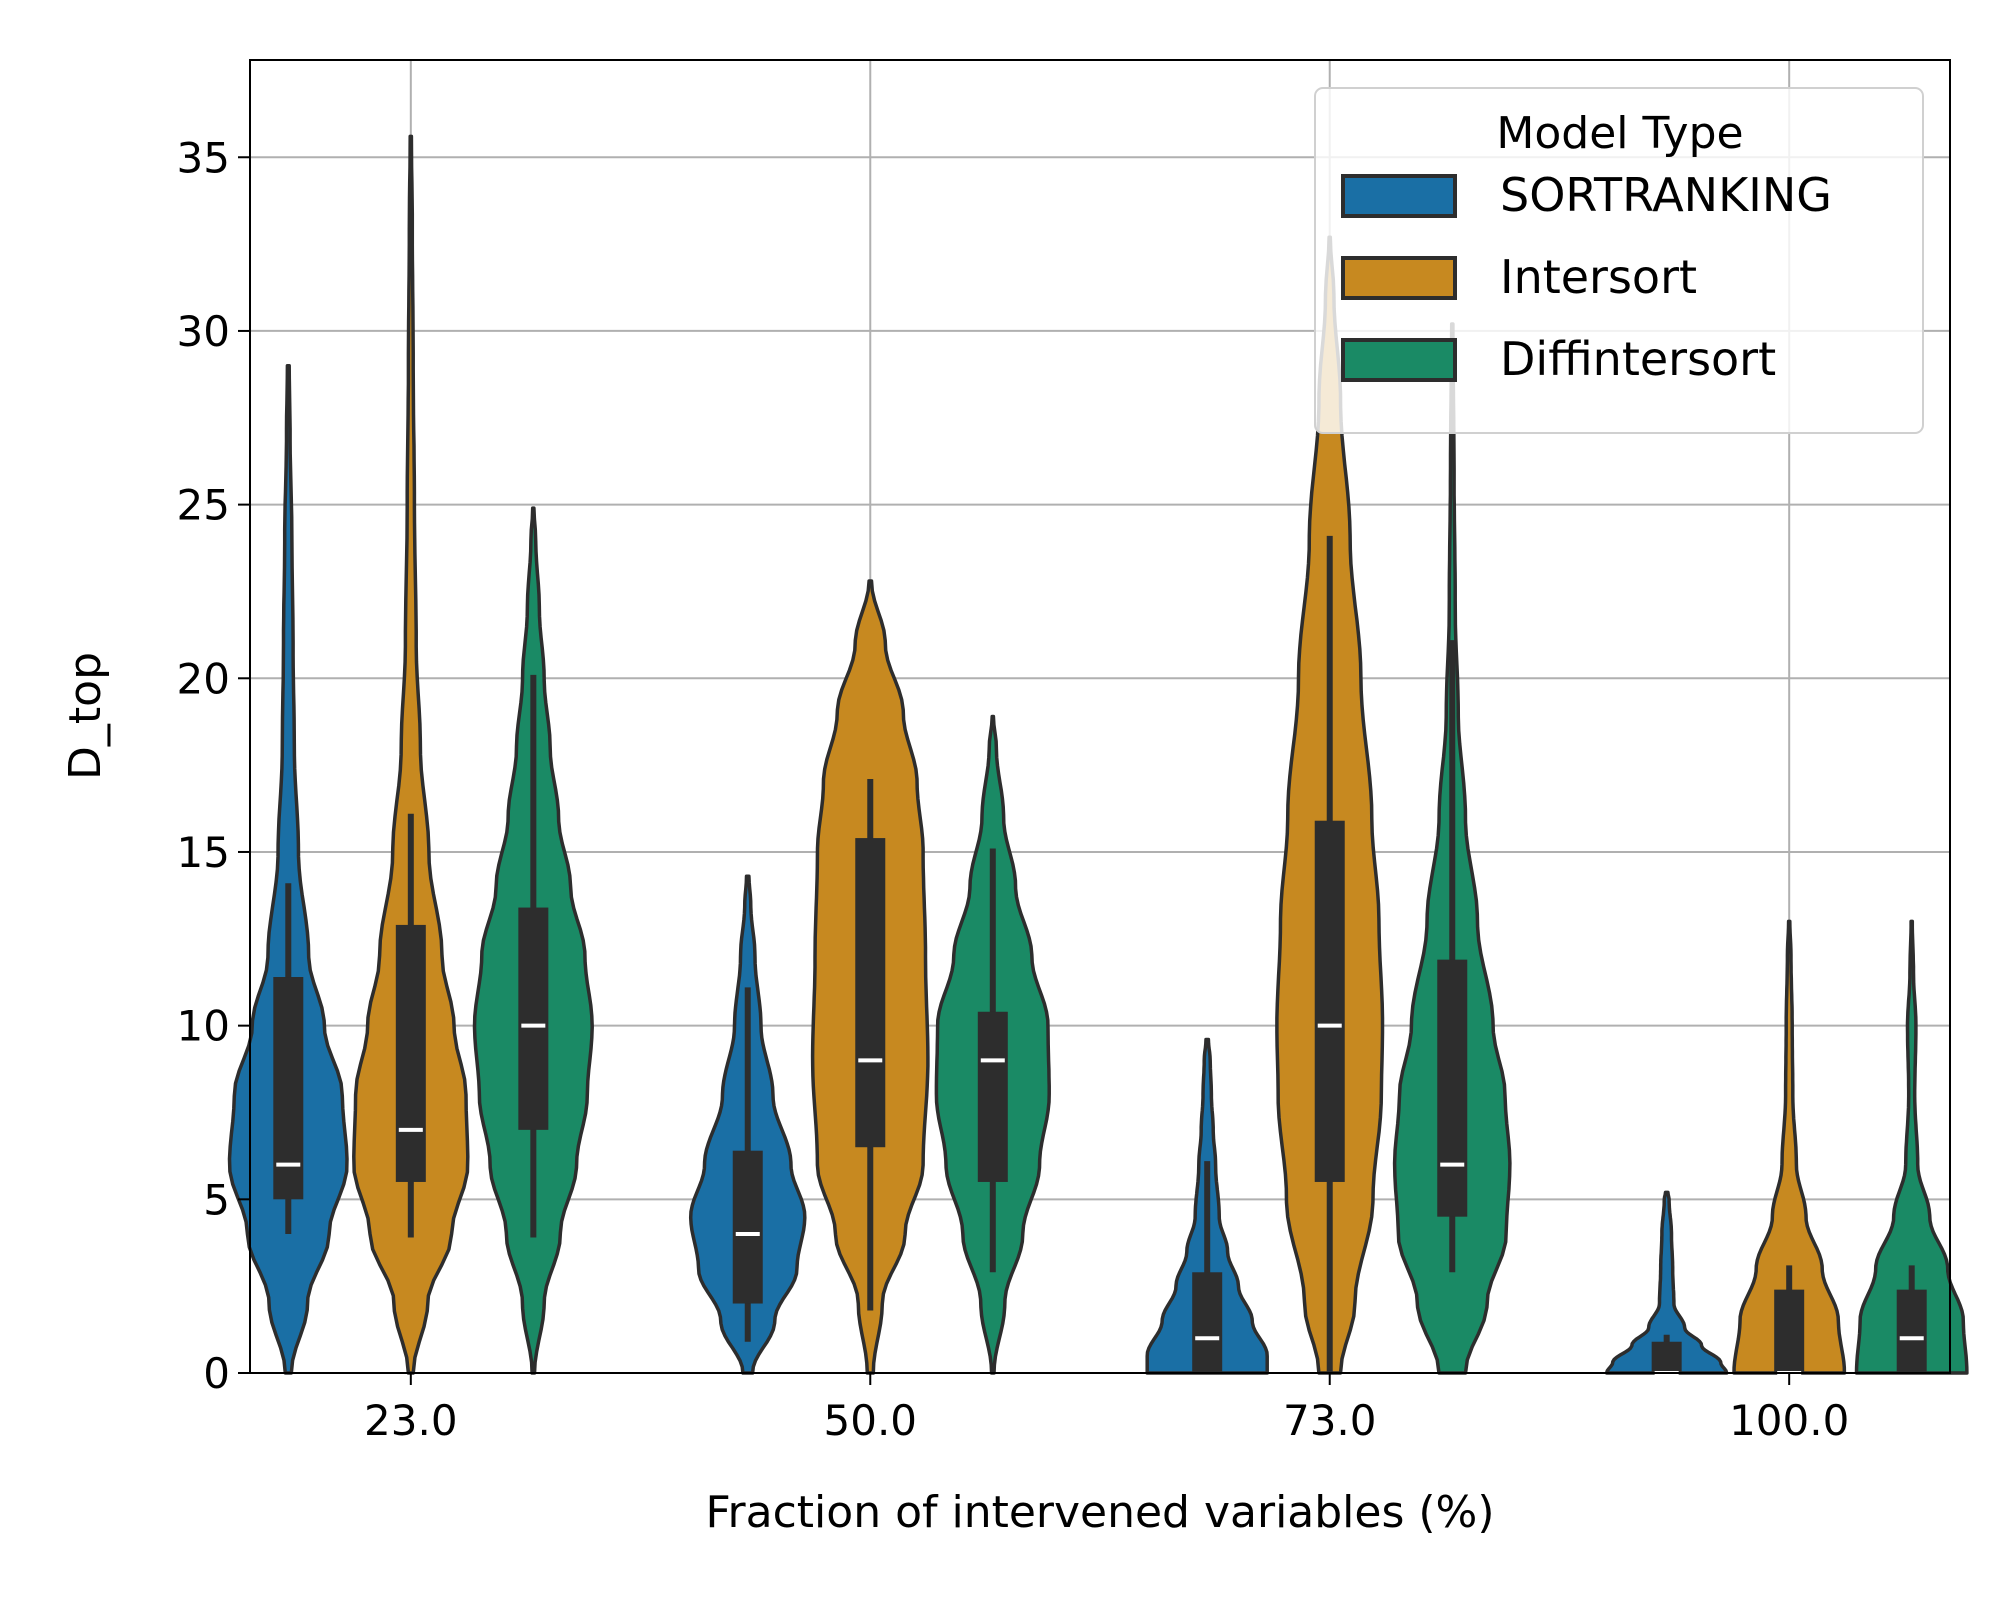 Image resolution: width=2000 pixels, height=1600 pixels. Describe the element at coordinates (1598, 277) in the screenshot. I see `legend-label: Intersort` at that location.